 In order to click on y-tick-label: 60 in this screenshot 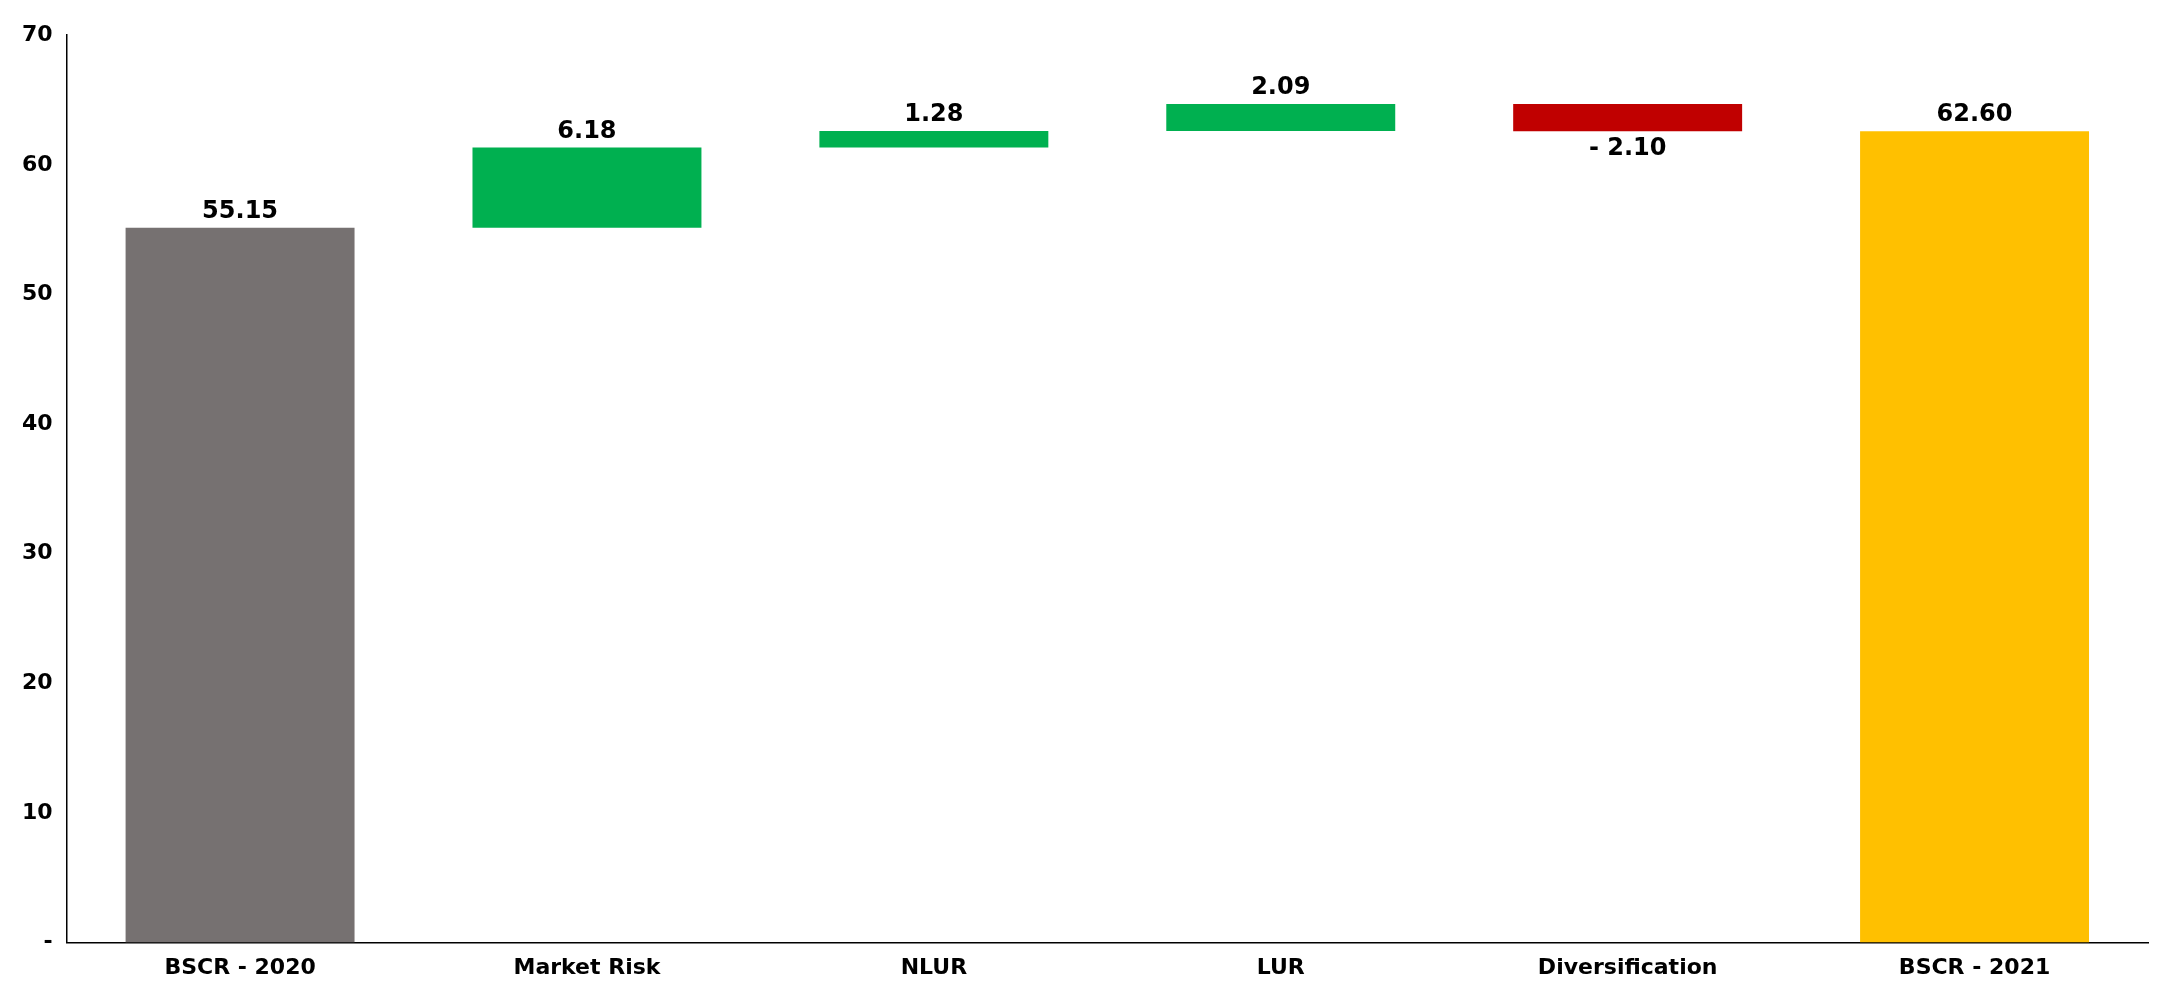, I will do `click(37, 163)`.